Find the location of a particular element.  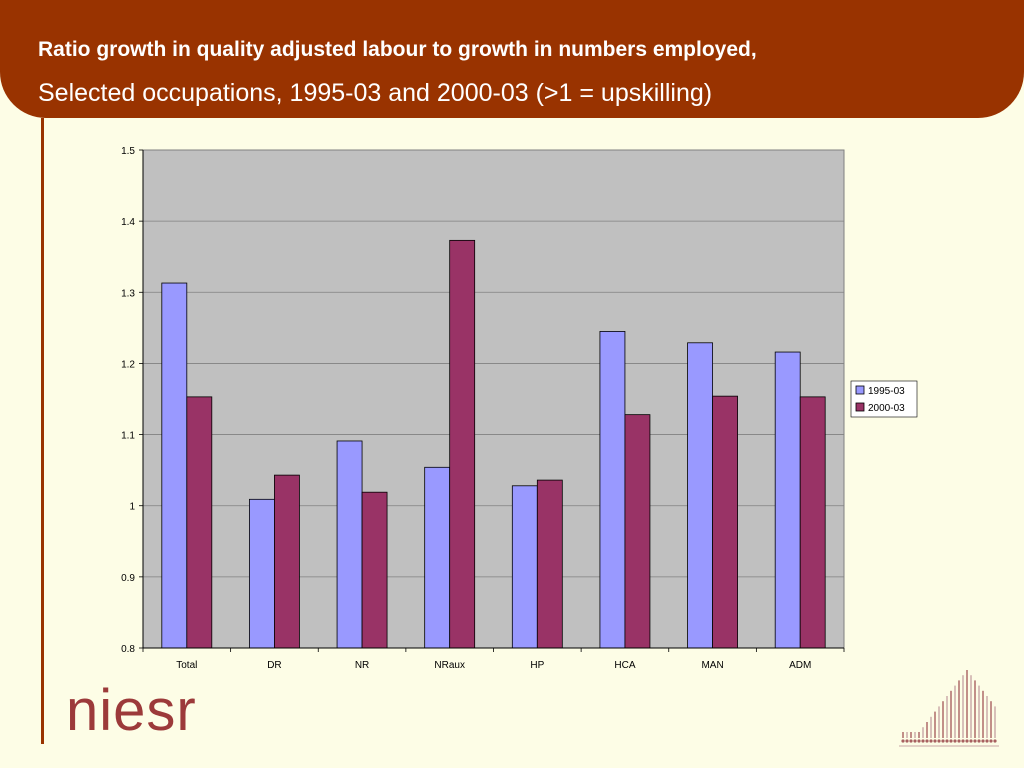

bar-1995-03-HCA is located at coordinates (612, 490).